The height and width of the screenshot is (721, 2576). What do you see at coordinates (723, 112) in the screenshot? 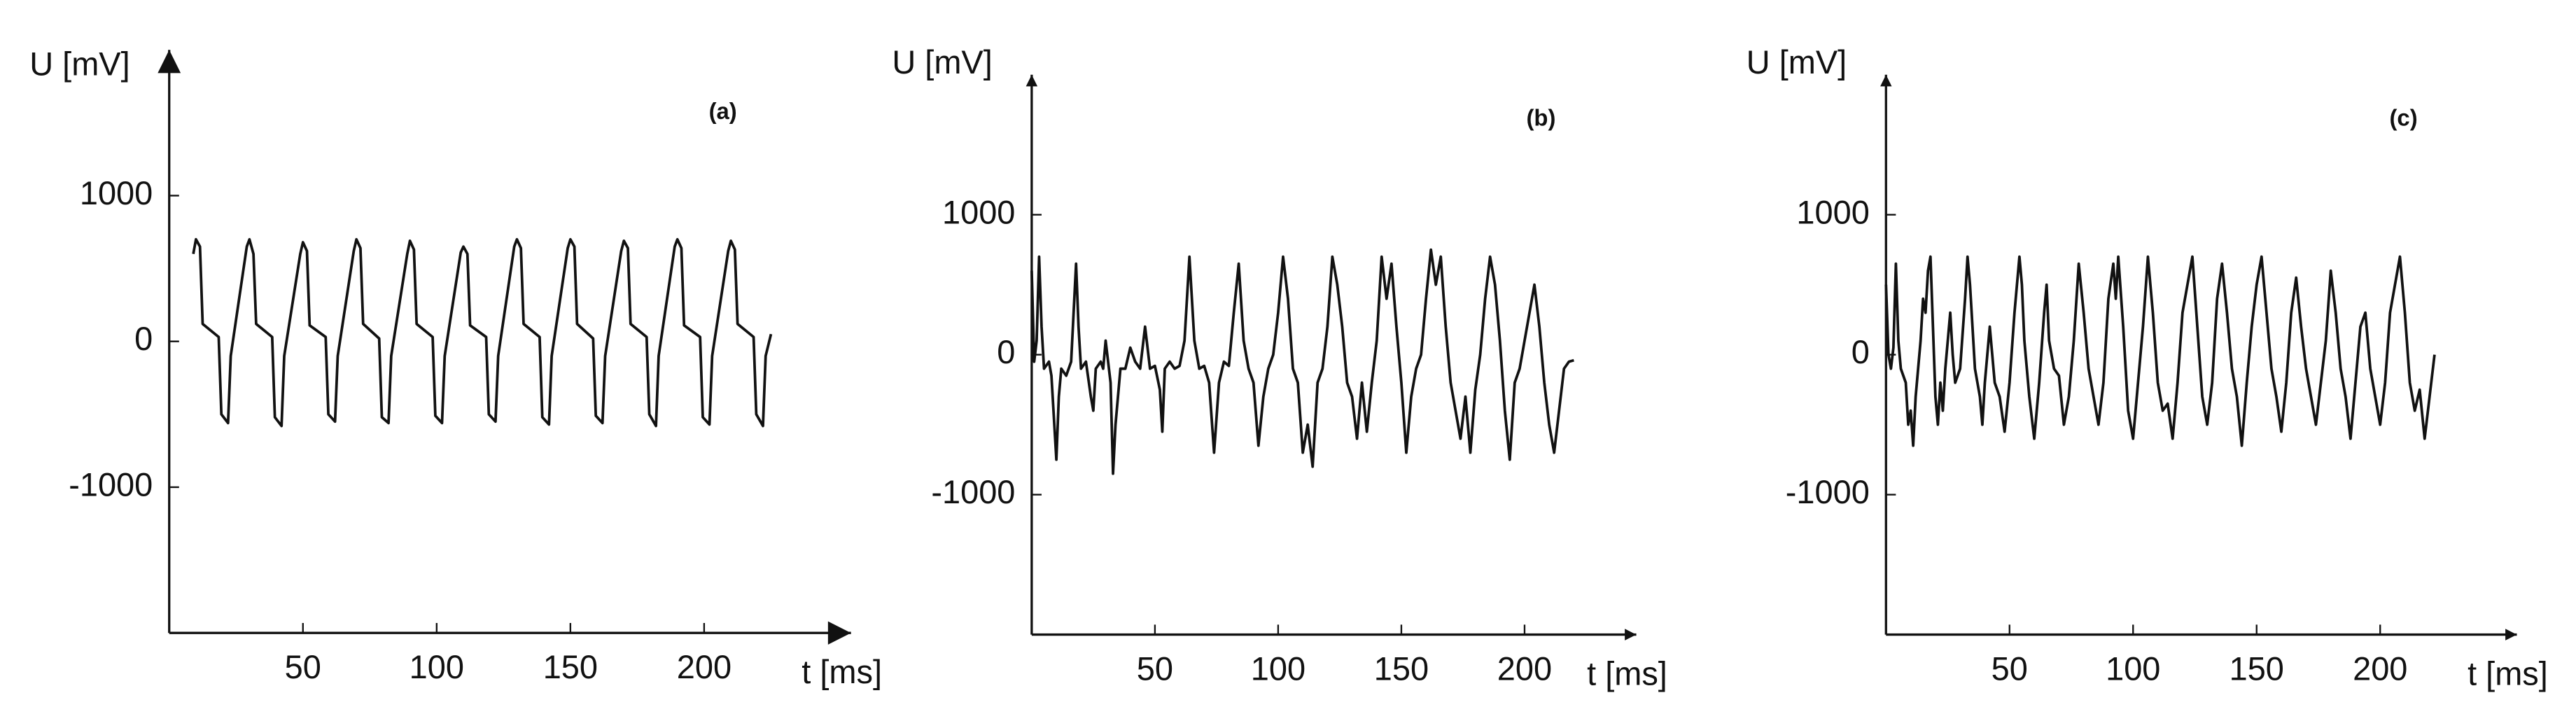
I see `panel-title: (a)` at bounding box center [723, 112].